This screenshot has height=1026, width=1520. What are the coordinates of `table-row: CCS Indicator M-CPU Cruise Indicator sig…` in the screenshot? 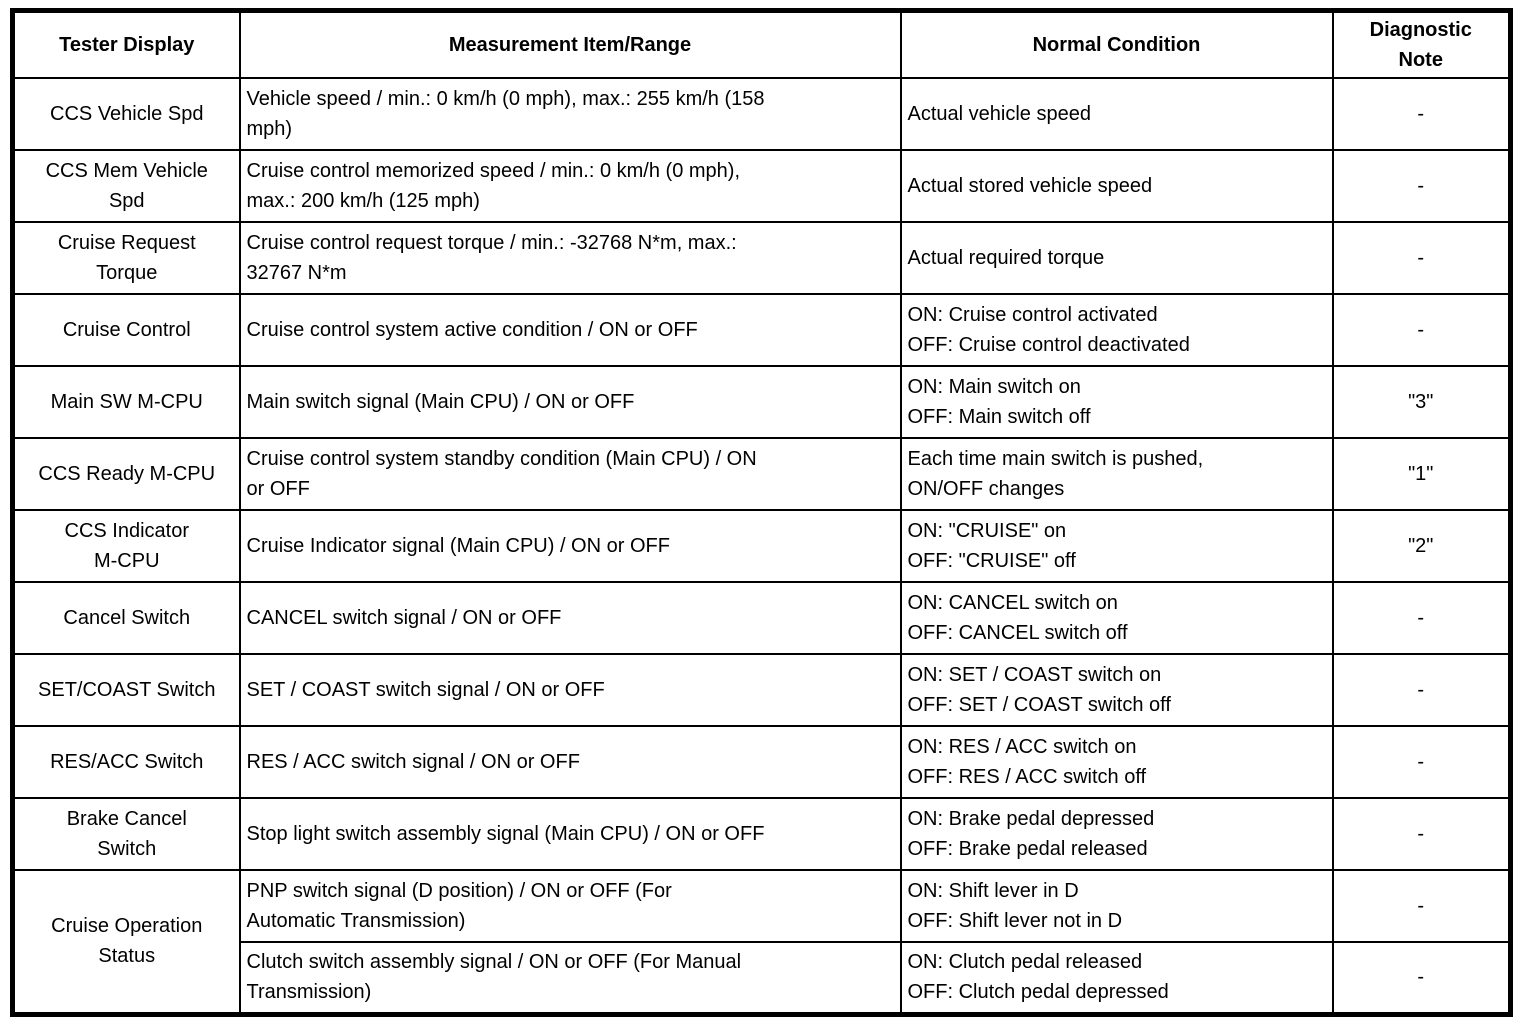 It's located at (761, 546).